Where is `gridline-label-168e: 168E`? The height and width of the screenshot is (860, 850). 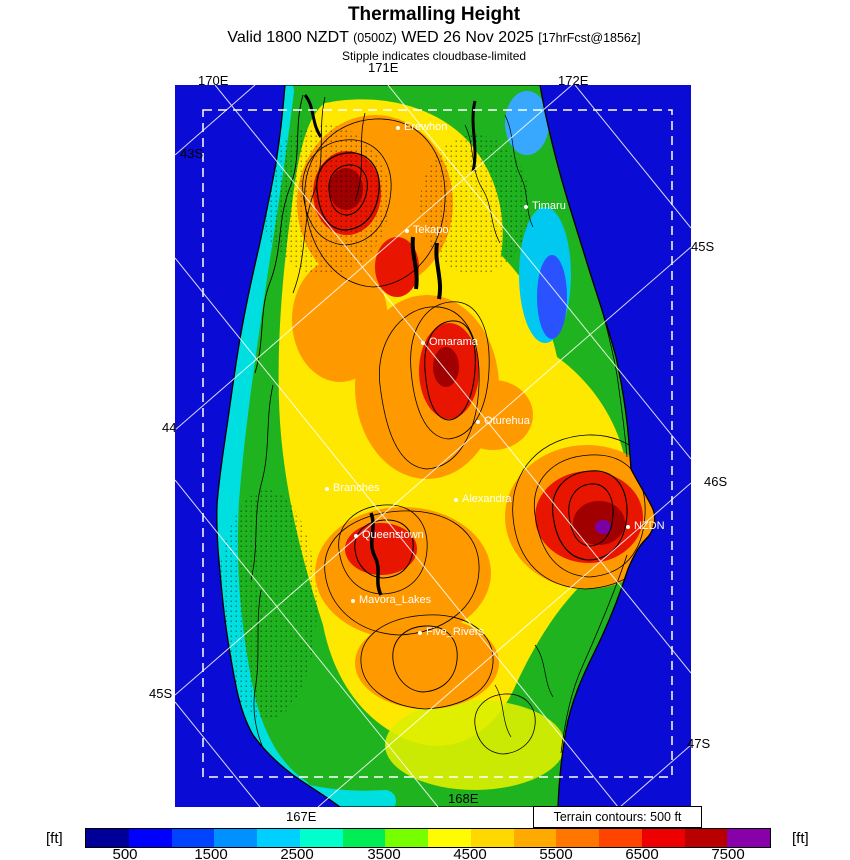 gridline-label-168e: 168E is located at coordinates (463, 798).